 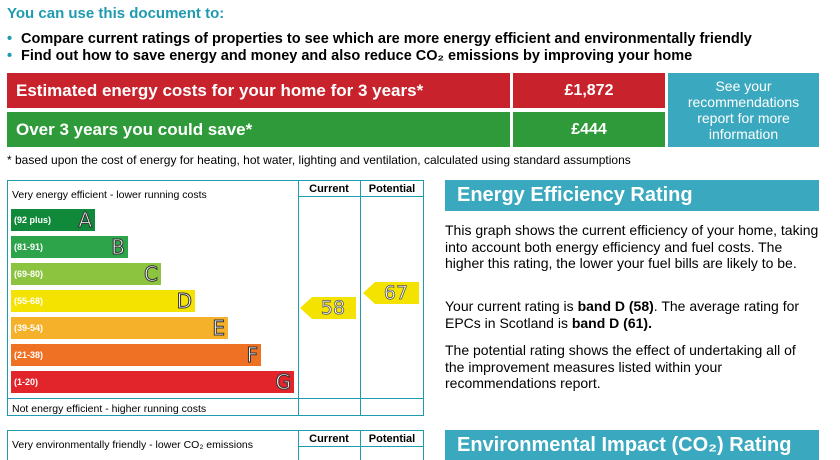 I want to click on band-range: (92 plus), so click(x=33, y=220).